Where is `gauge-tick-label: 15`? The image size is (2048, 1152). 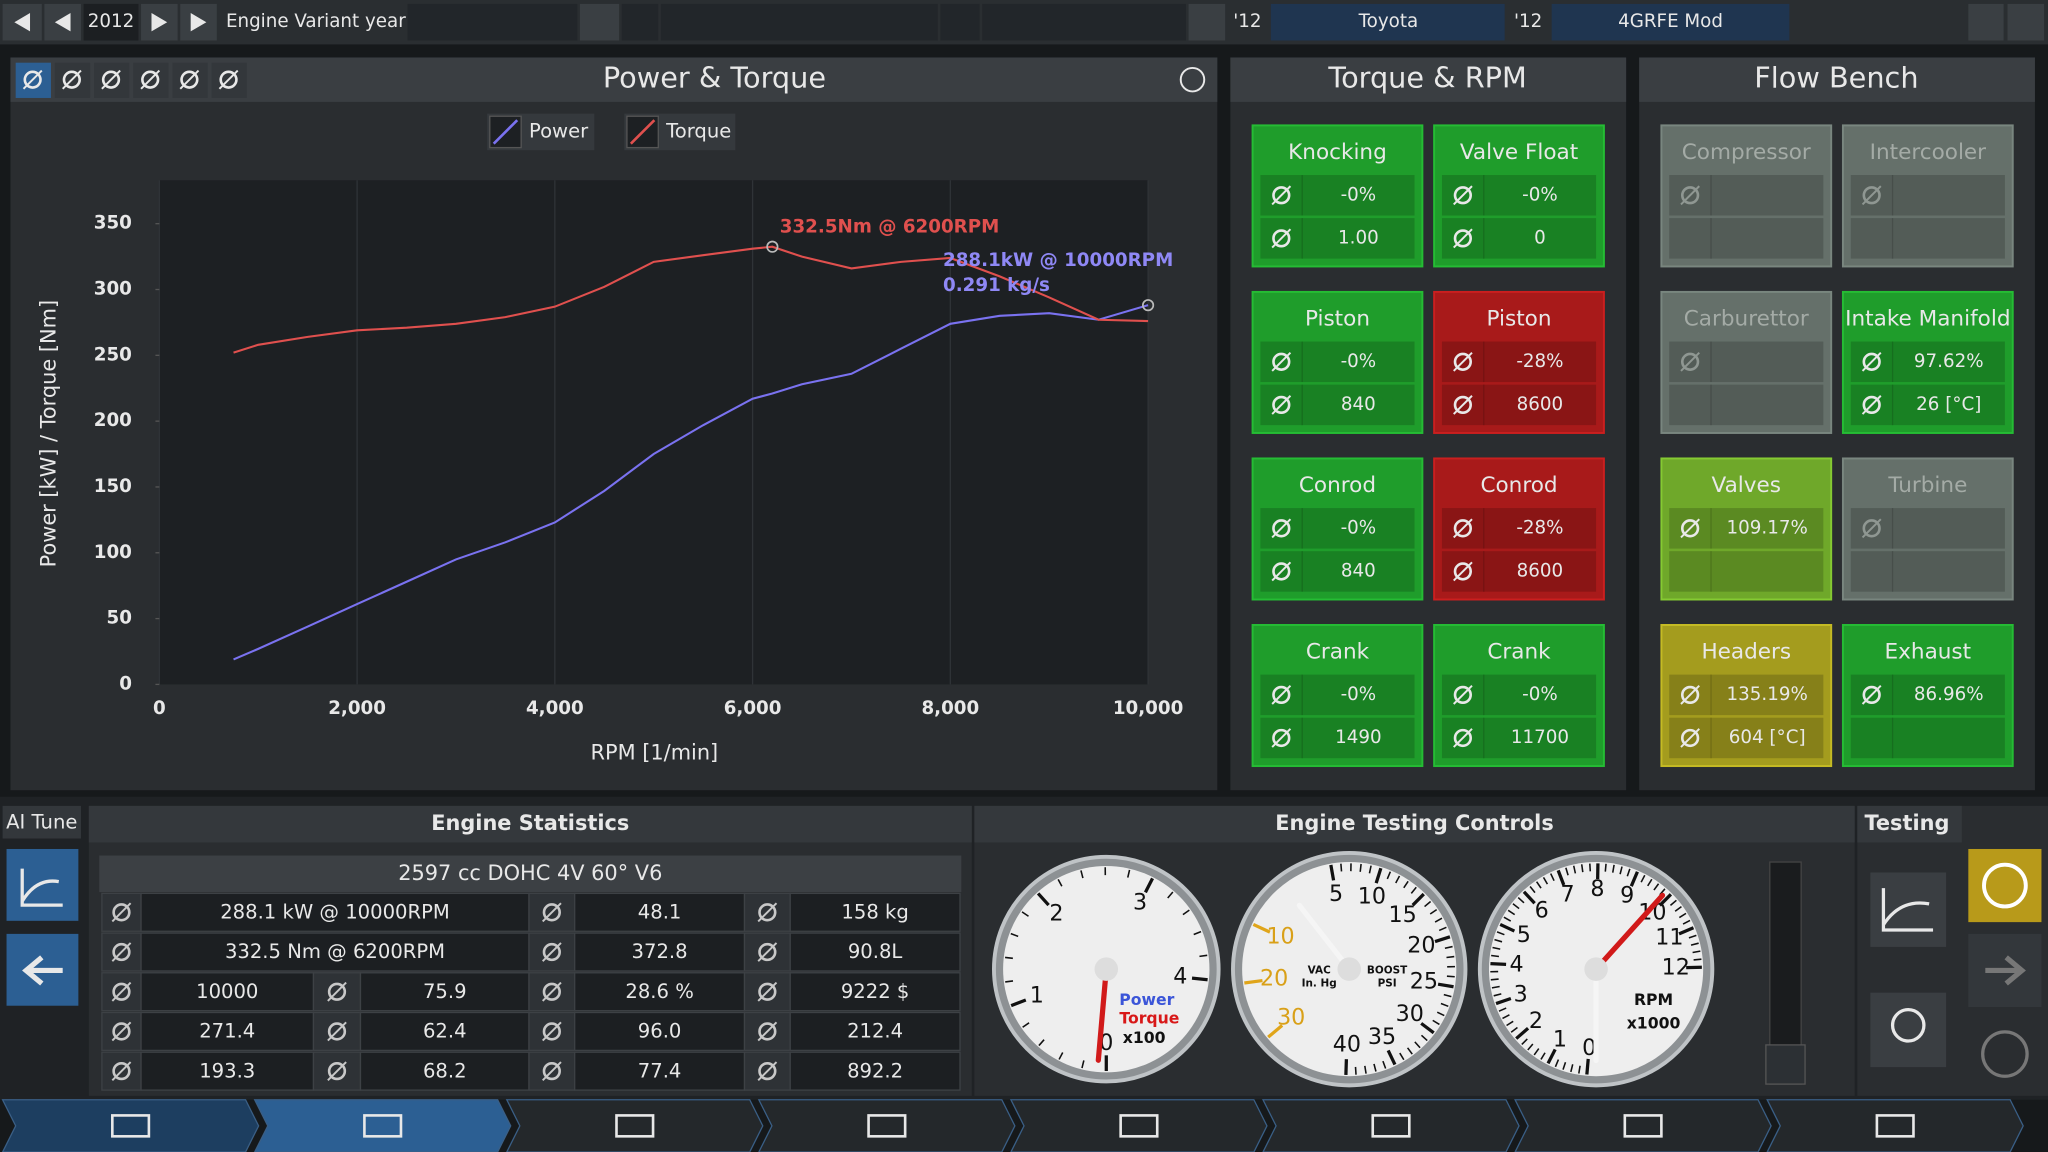
gauge-tick-label: 15 is located at coordinates (1402, 915).